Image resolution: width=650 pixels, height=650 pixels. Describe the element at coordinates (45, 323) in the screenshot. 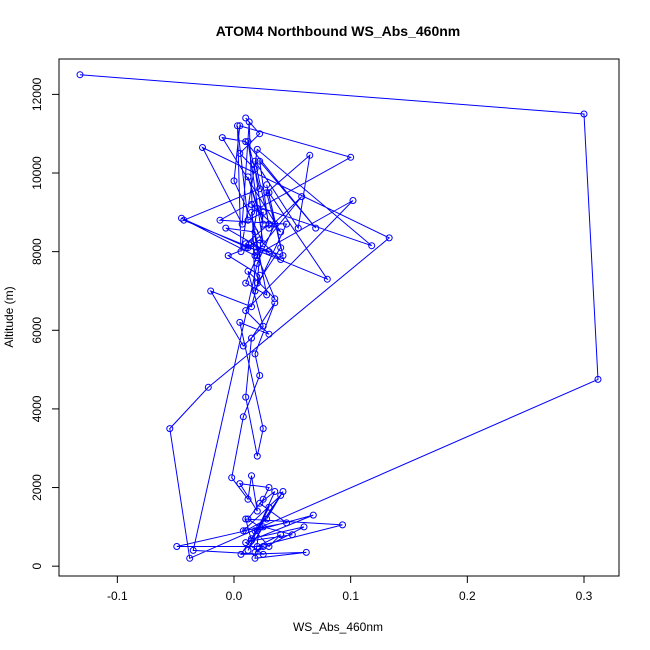

I see `y-axis: 0 2000 4000 6000 8000 10000 12000` at that location.